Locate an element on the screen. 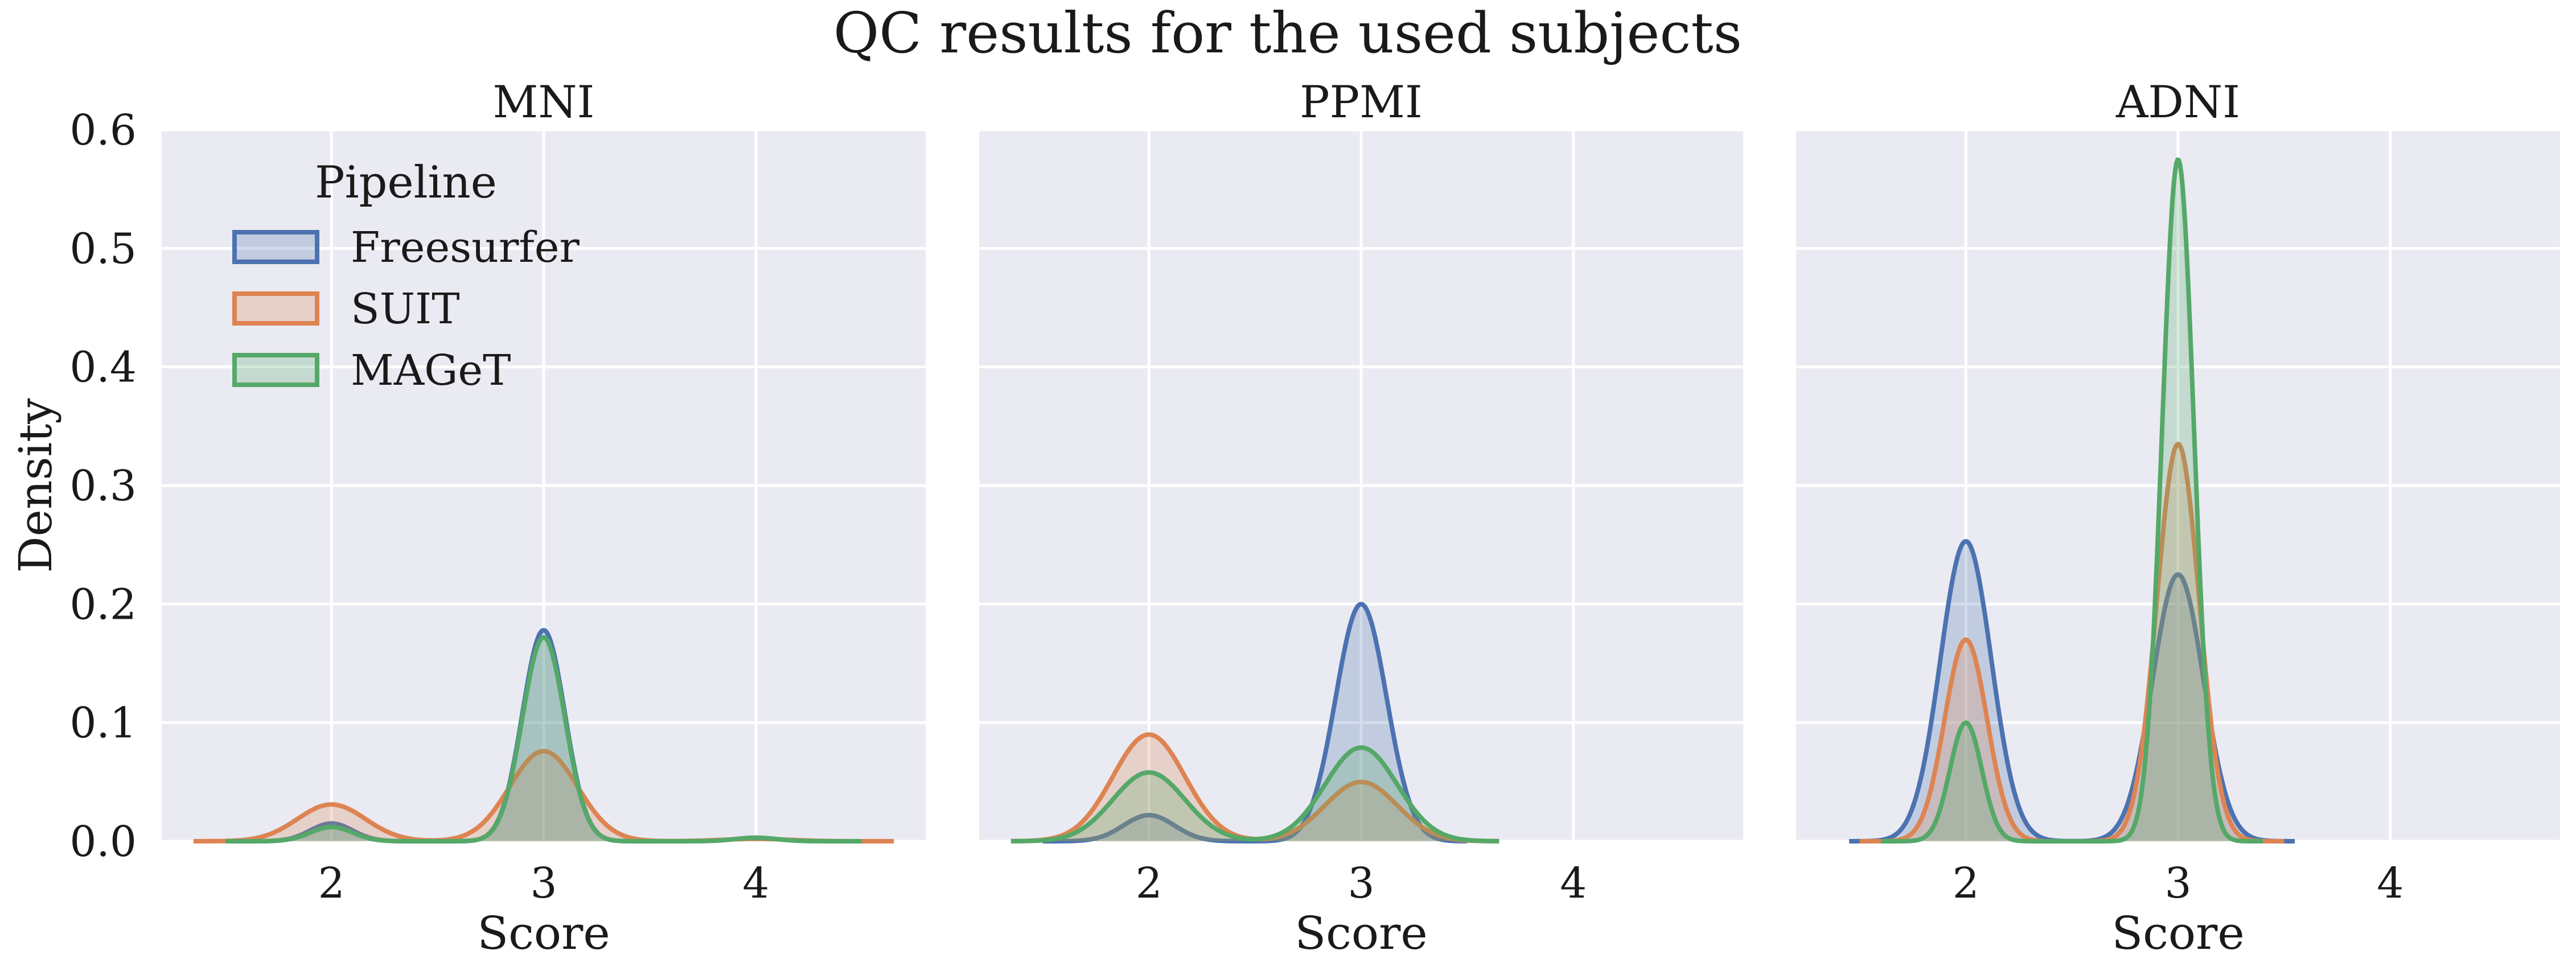 This screenshot has width=2576, height=975. panel-title: PPMI is located at coordinates (1361, 103).